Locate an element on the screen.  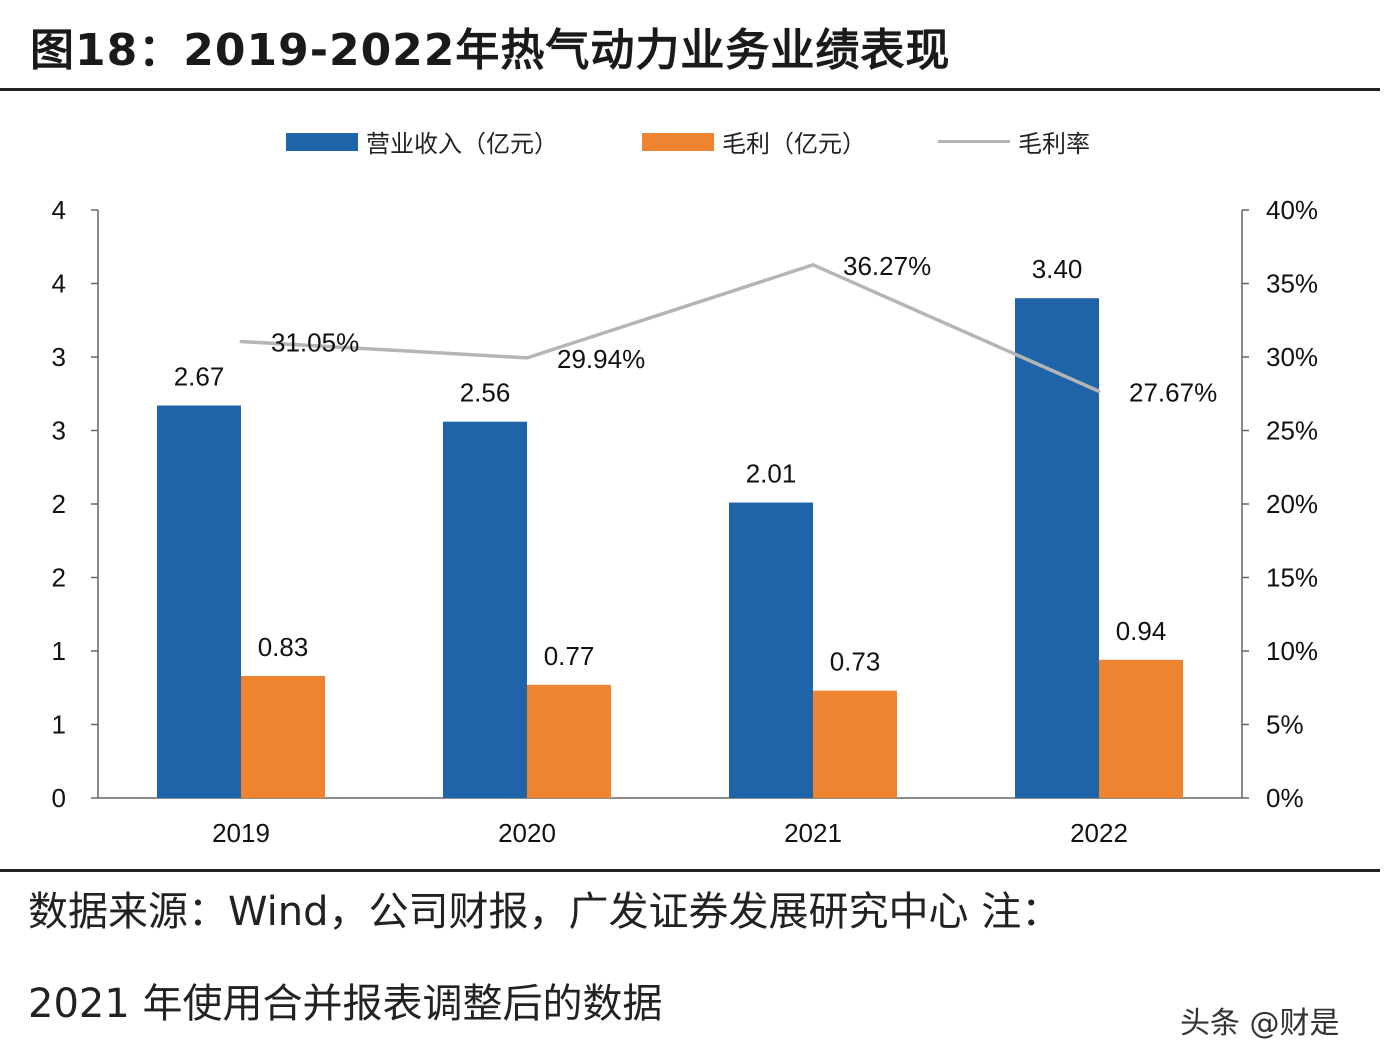
right-axis-tick-label: 35% is located at coordinates (1292, 284).